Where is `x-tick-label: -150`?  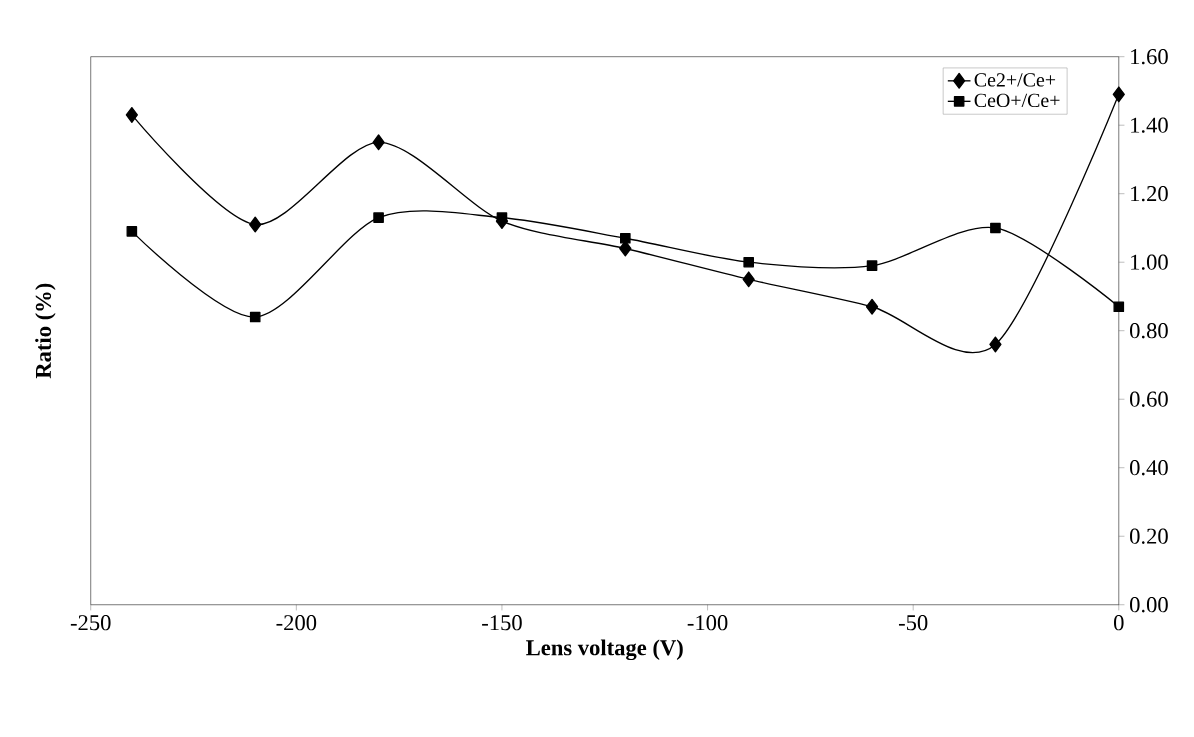
x-tick-label: -150 is located at coordinates (502, 623).